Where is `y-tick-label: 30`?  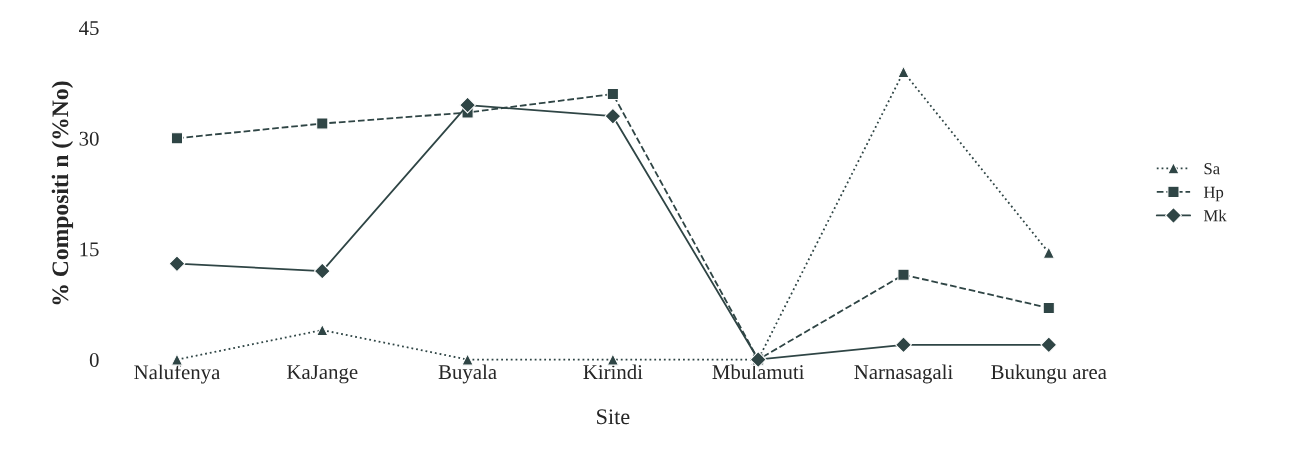 y-tick-label: 30 is located at coordinates (89, 138).